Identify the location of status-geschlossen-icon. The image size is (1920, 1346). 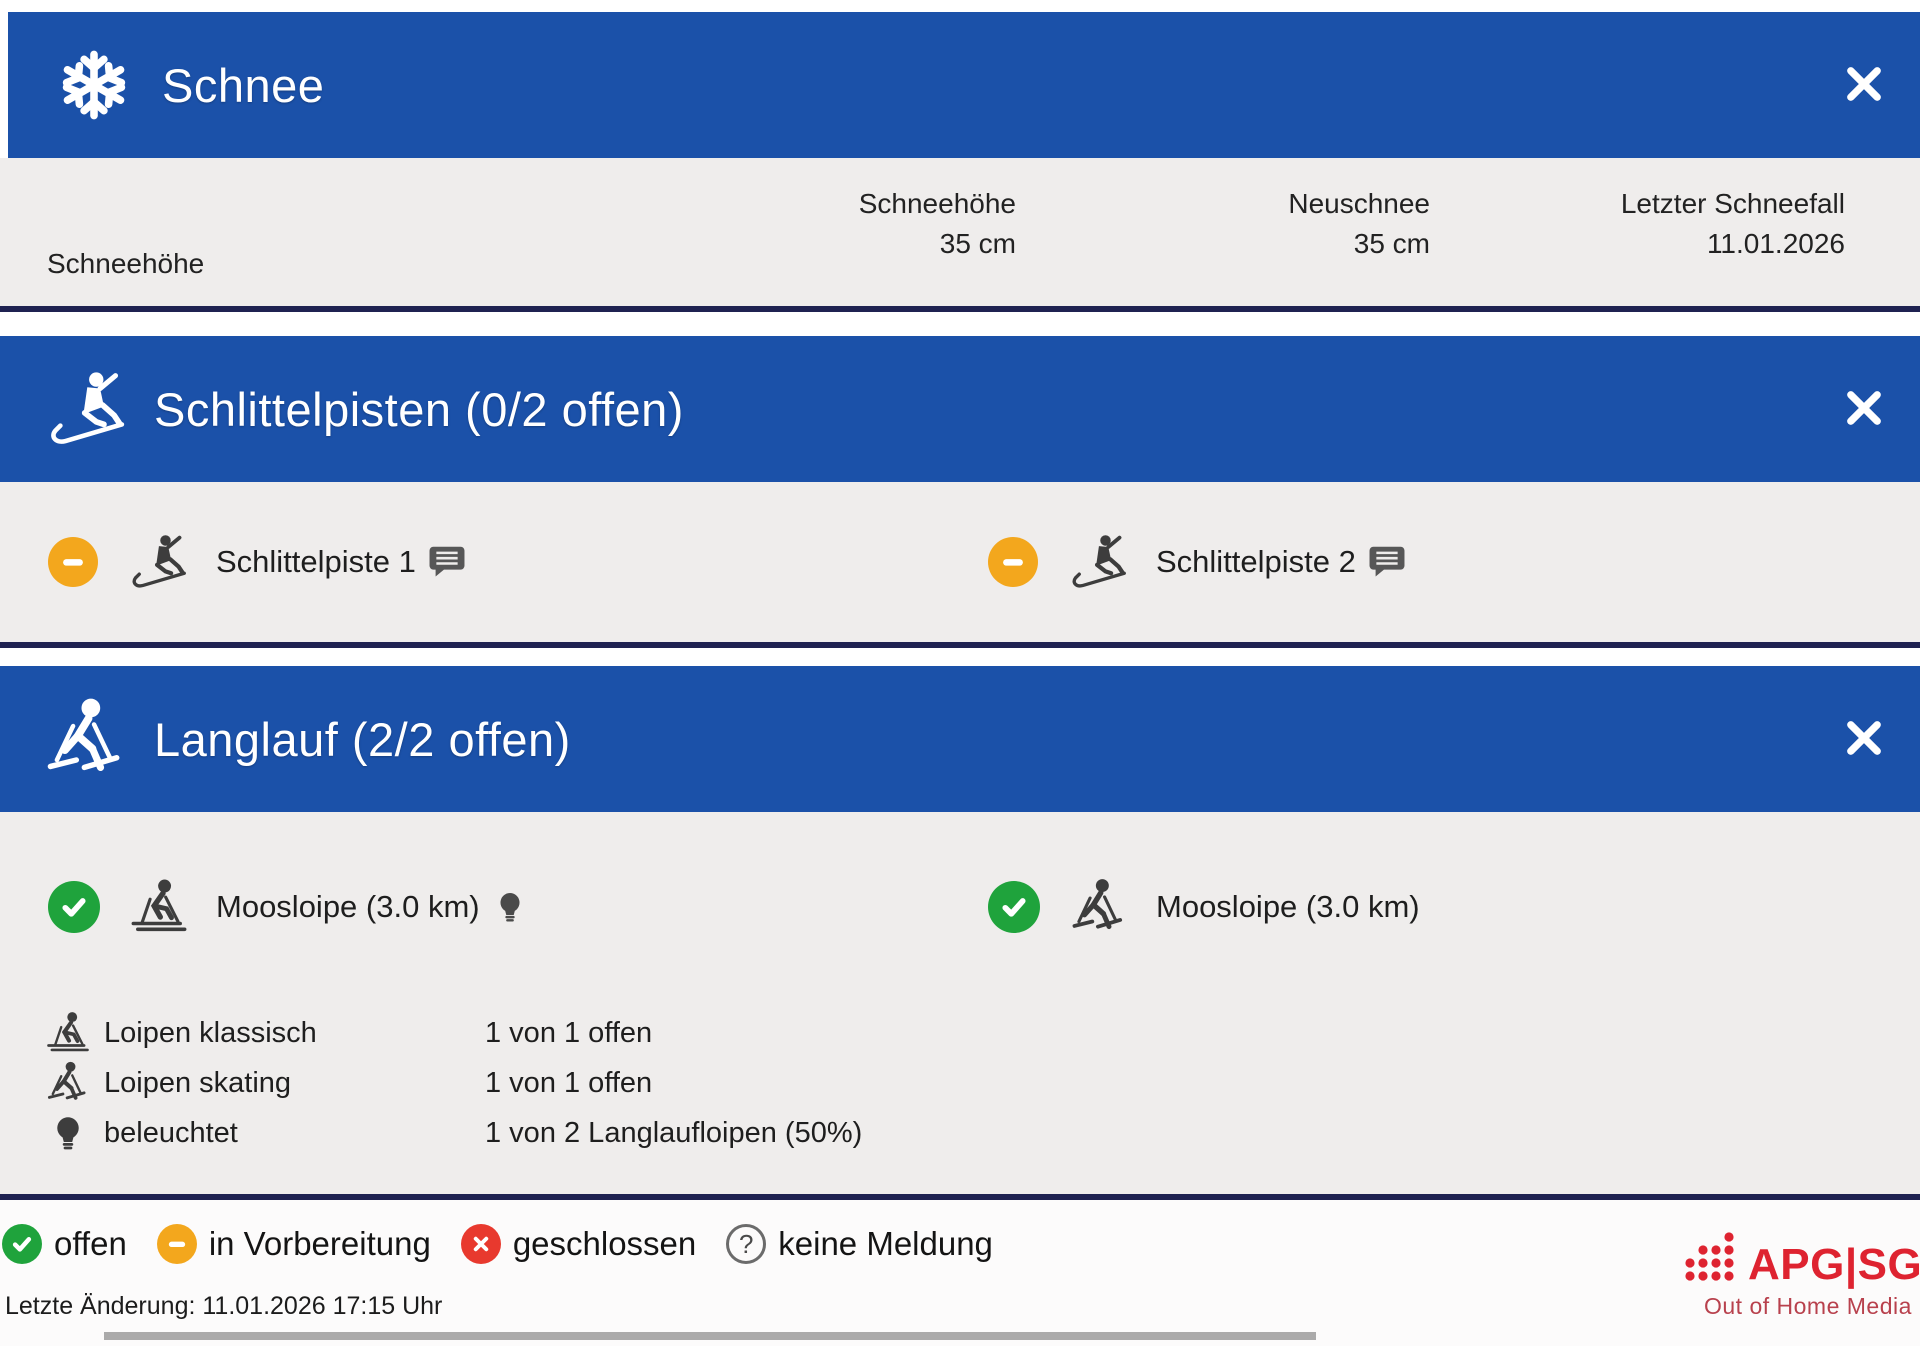
(480, 1244).